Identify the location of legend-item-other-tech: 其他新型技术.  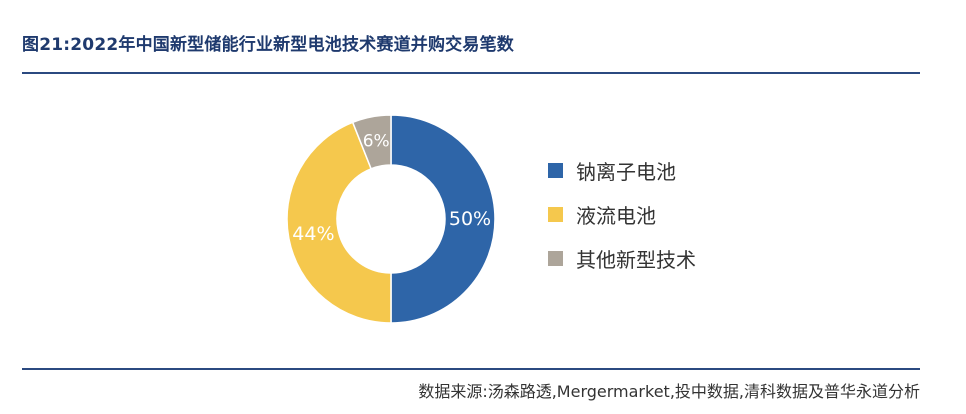
(622, 258).